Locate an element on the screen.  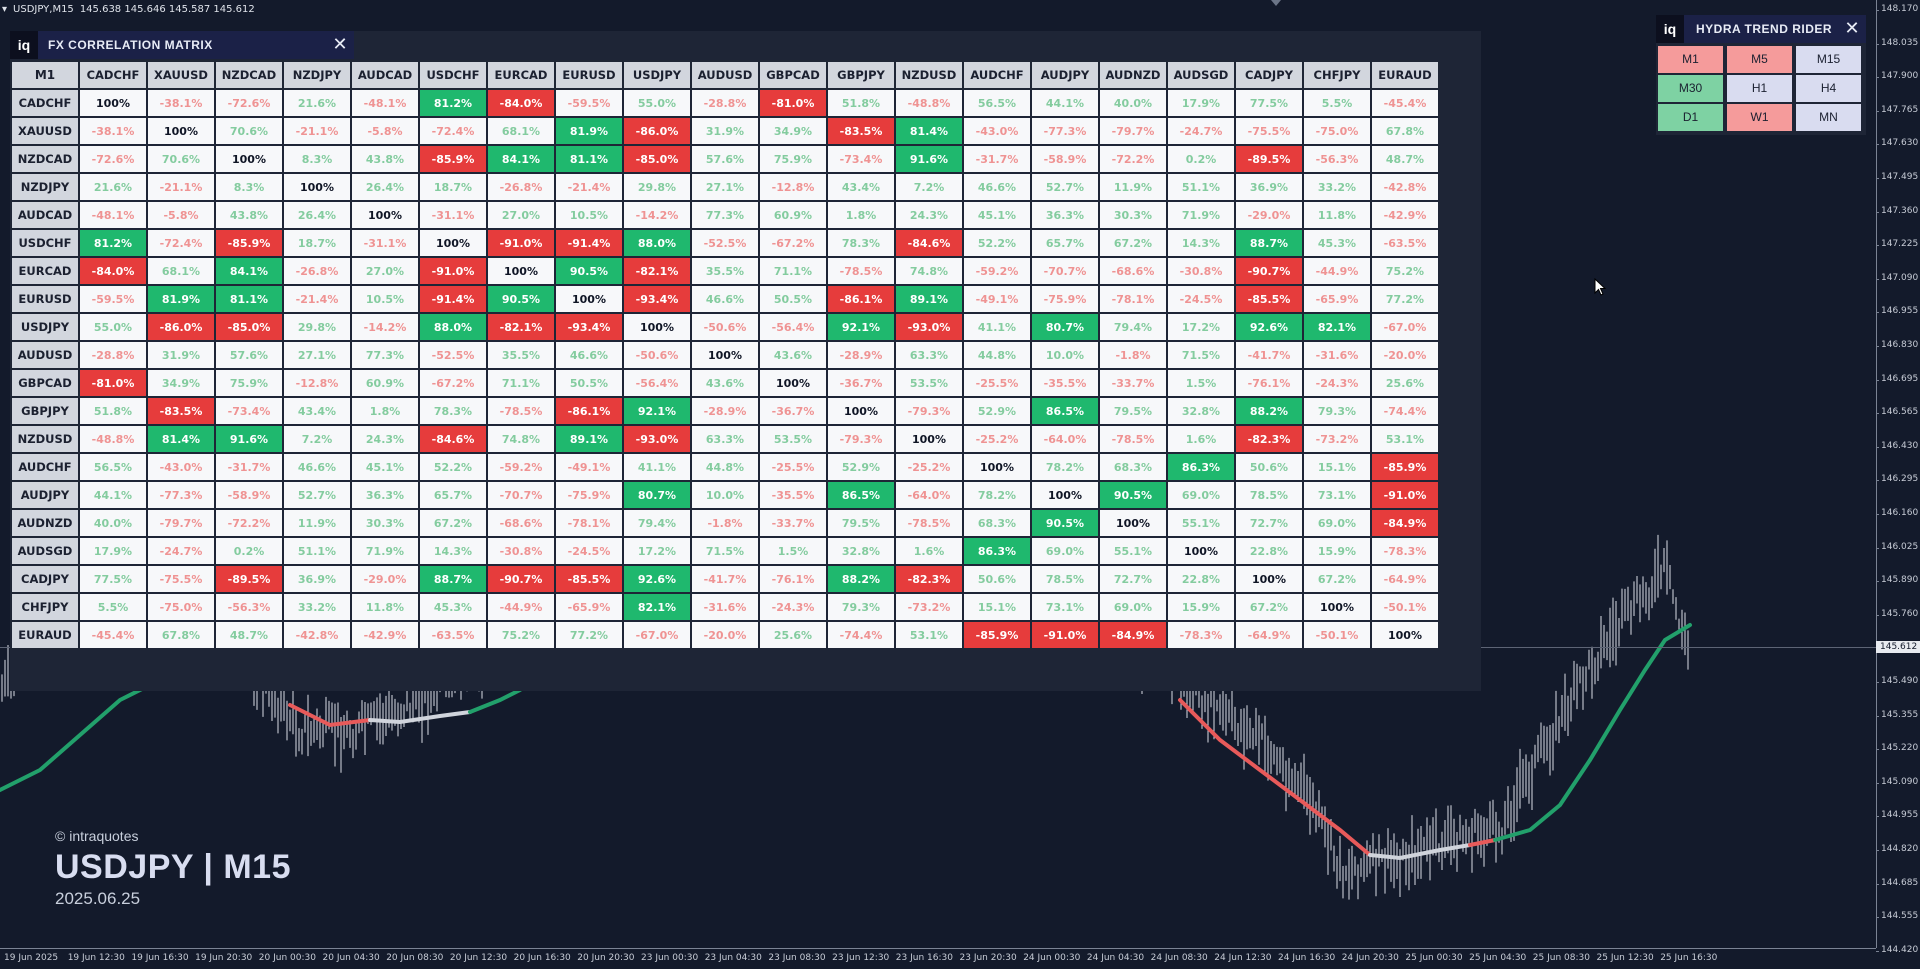
correlation-cell: -1.8% is located at coordinates (725, 523).